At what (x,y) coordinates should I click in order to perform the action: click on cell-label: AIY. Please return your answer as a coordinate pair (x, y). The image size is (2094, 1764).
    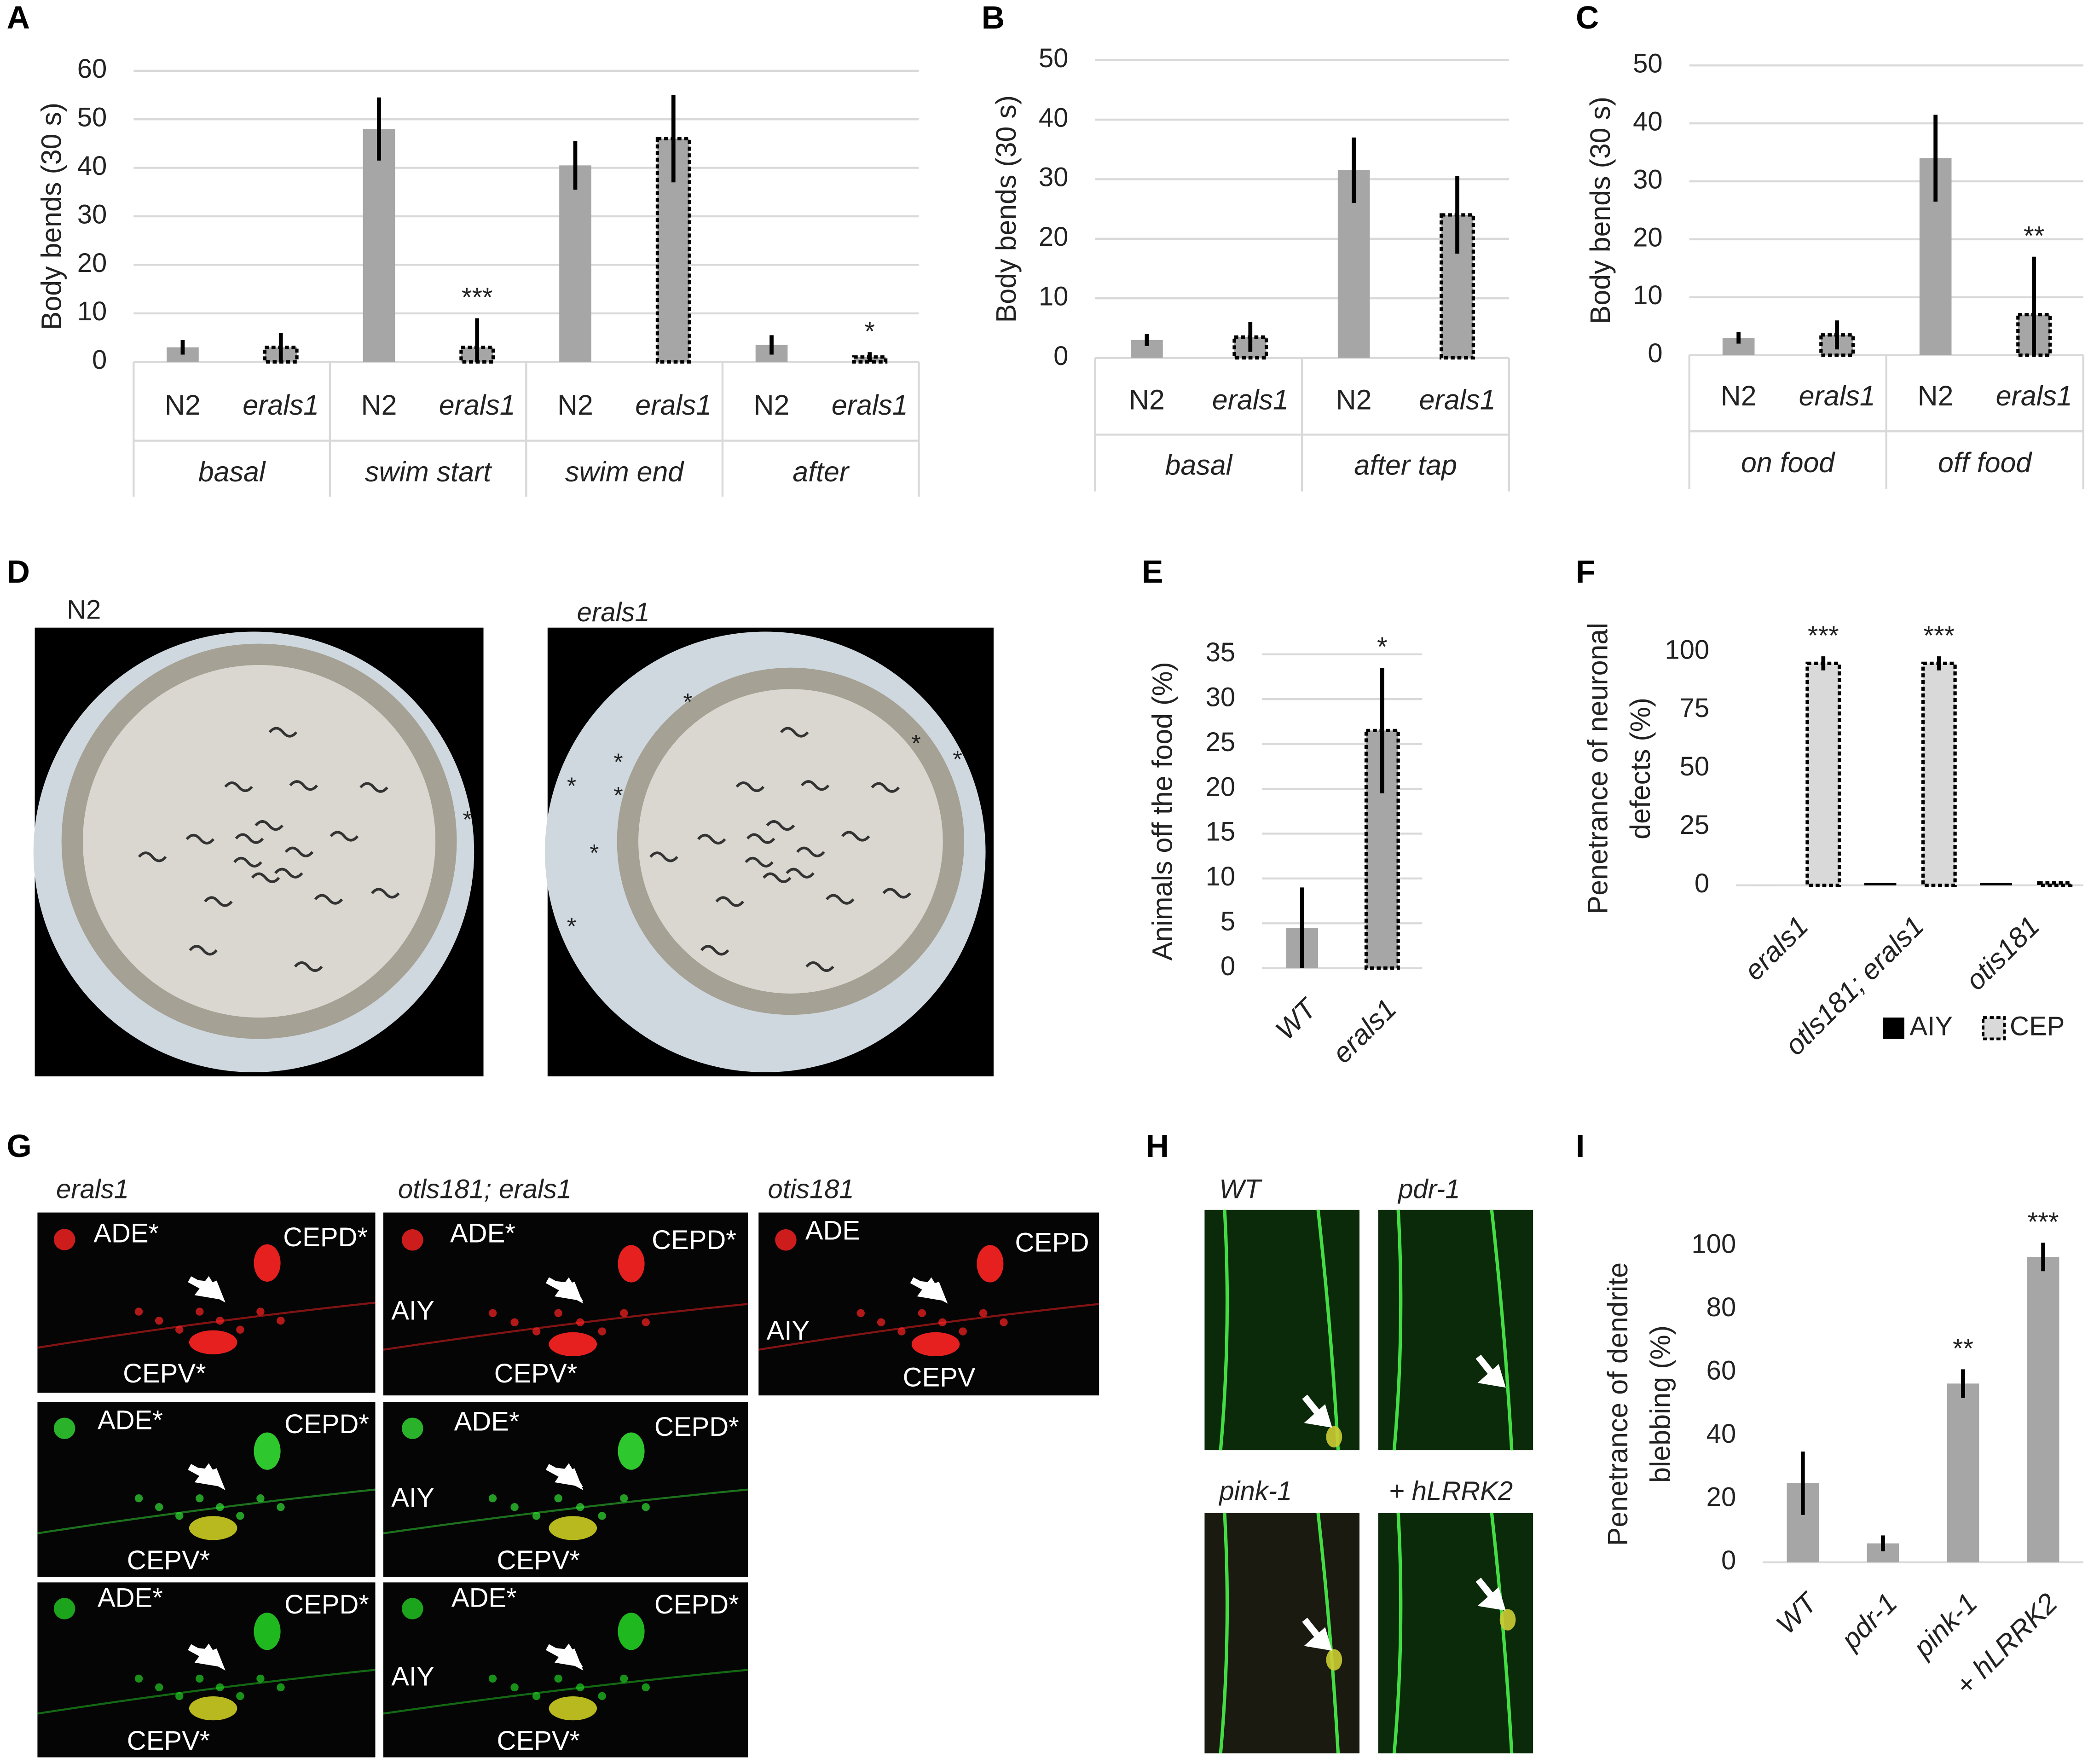
    Looking at the image, I should click on (788, 1331).